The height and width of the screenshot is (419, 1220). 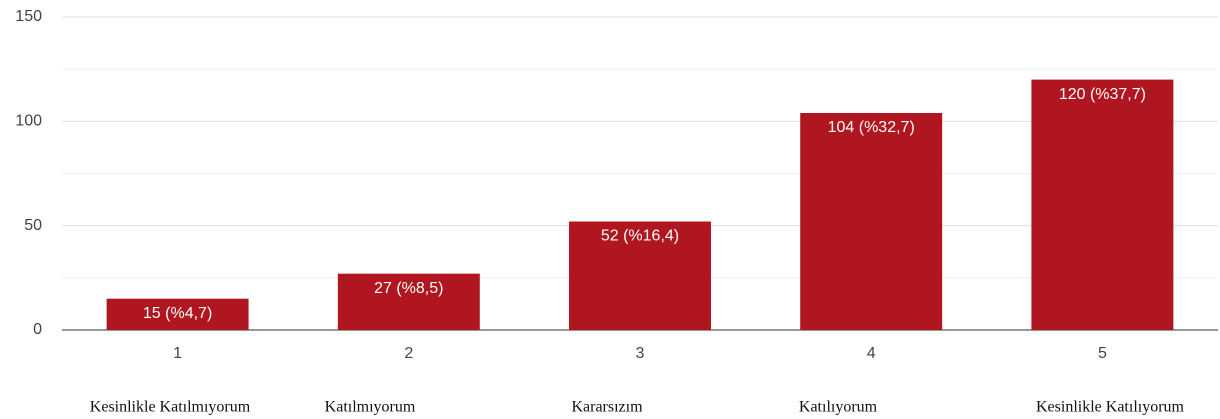 What do you see at coordinates (37, 329) in the screenshot?
I see `y-tick-label: 0` at bounding box center [37, 329].